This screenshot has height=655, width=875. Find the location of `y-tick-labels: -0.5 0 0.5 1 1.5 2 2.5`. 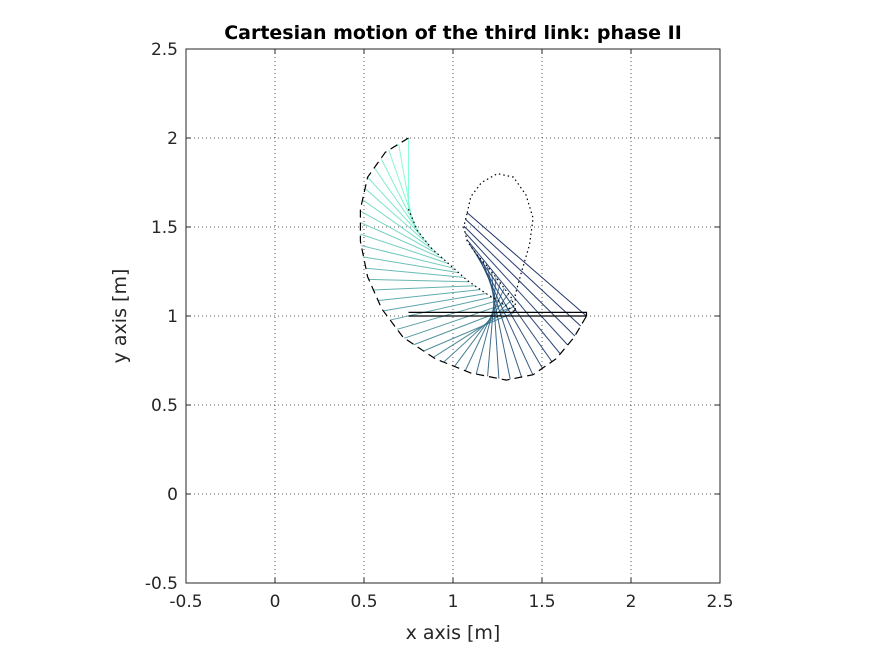

y-tick-labels: -0.5 0 0.5 1 1.5 2 2.5 is located at coordinates (161, 317).